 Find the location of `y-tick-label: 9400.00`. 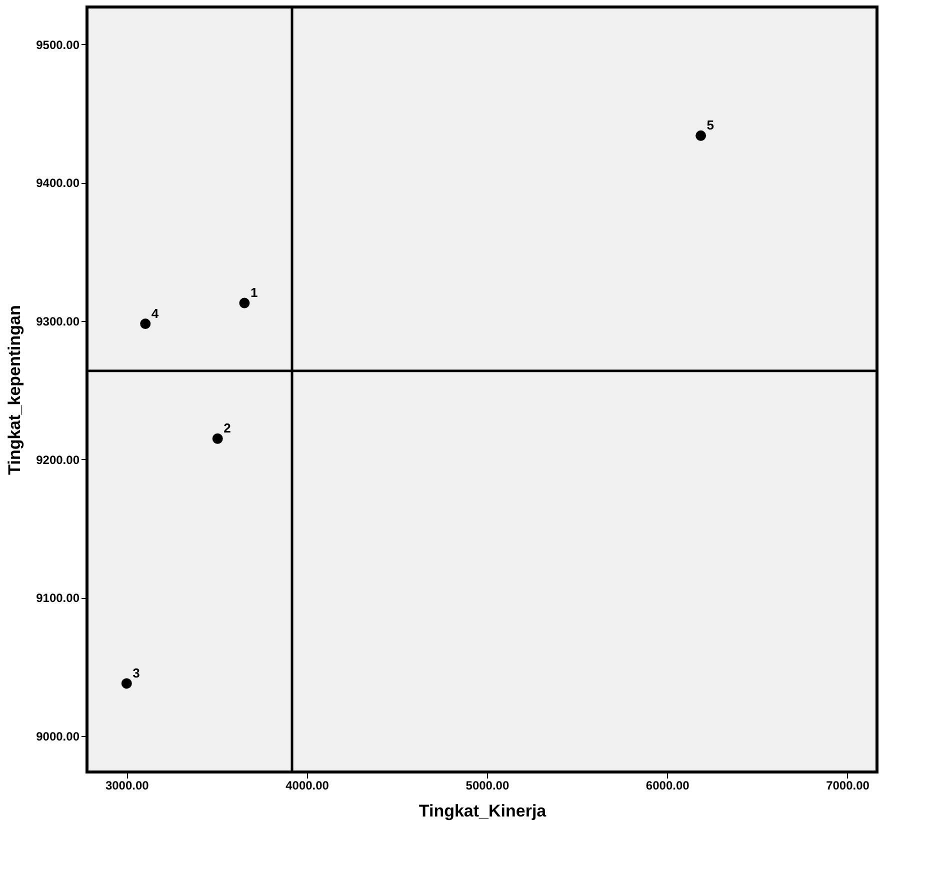

y-tick-label: 9400.00 is located at coordinates (58, 183).